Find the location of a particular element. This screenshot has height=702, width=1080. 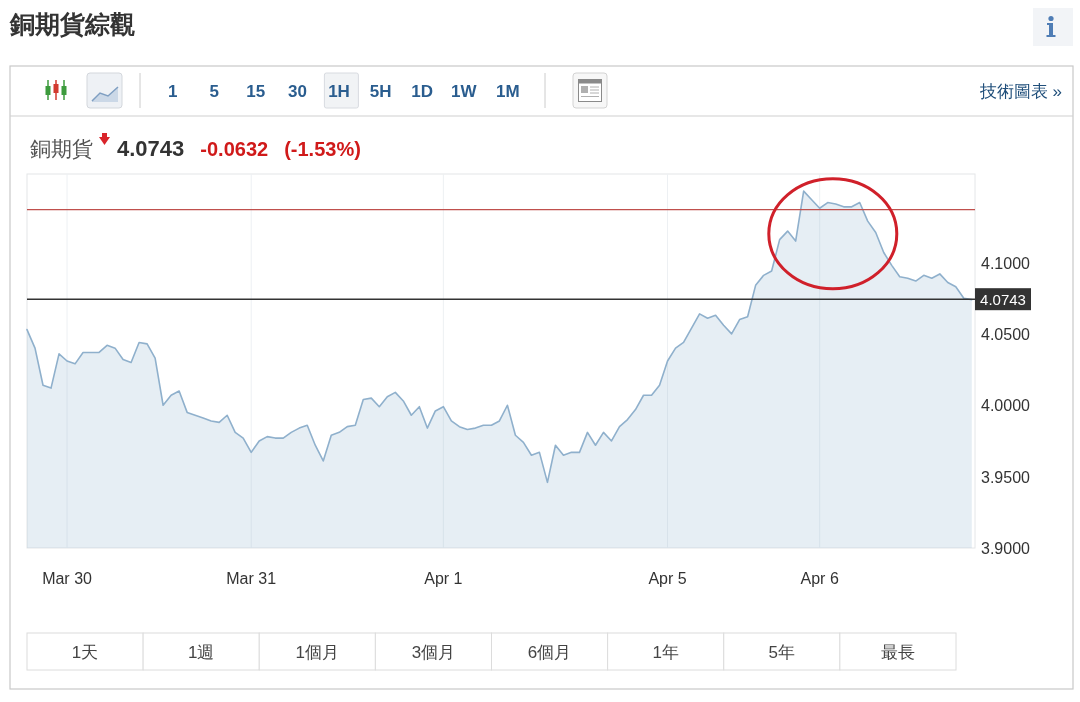

x-tick-label: Mar 30 is located at coordinates (67, 578).